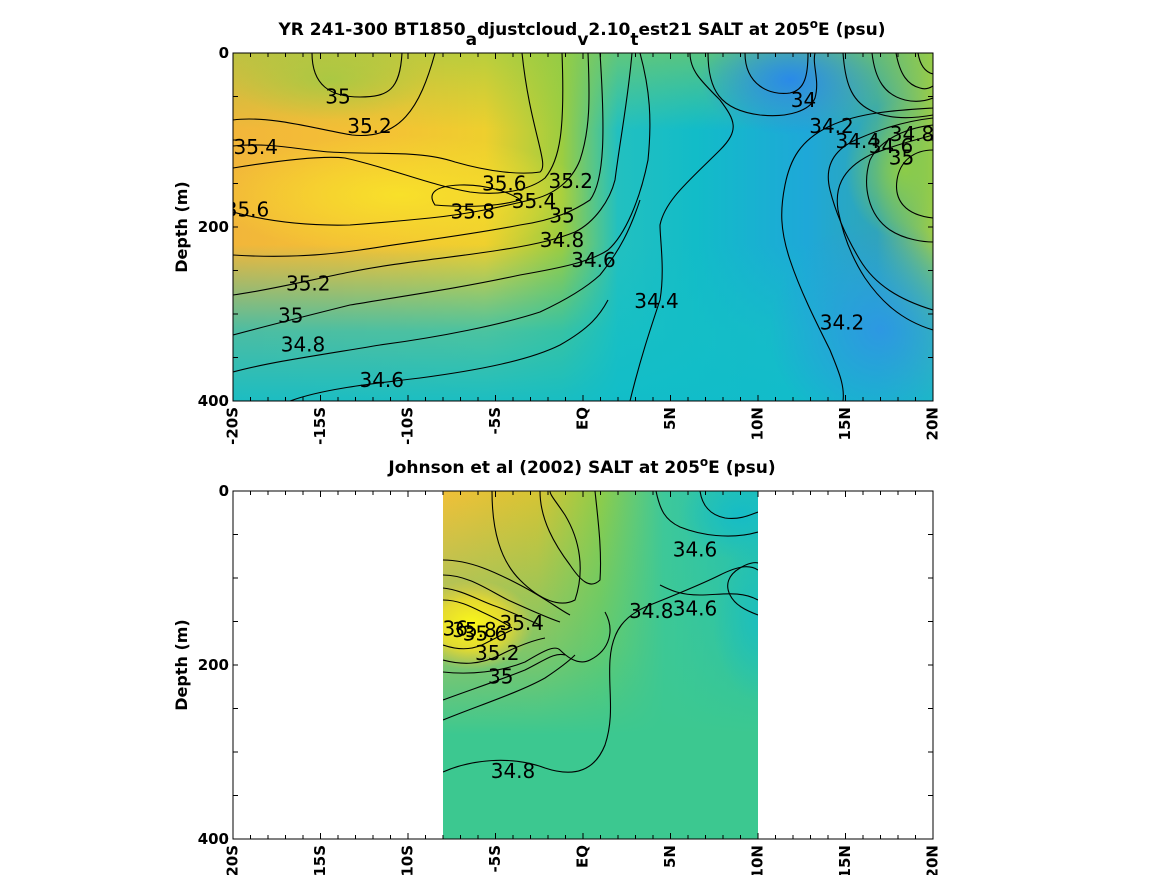  Describe the element at coordinates (600, 632) in the screenshot. I see `bottom-contour-lines` at that location.